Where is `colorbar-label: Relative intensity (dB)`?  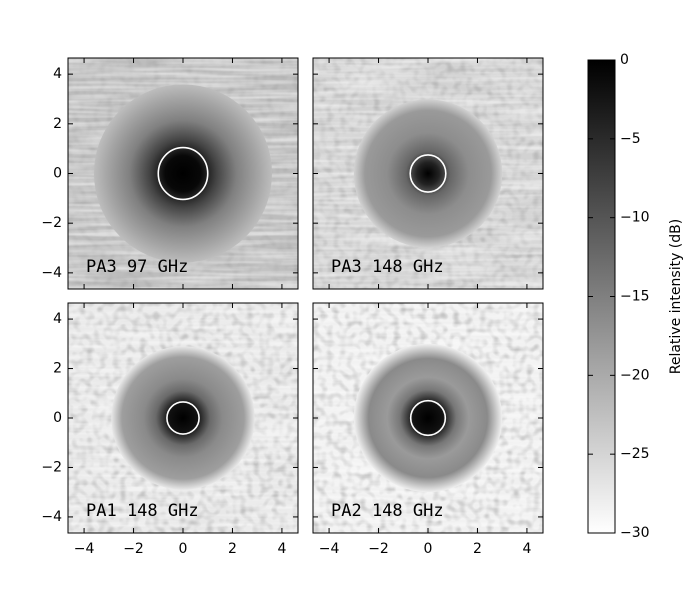
colorbar-label: Relative intensity (dB) is located at coordinates (676, 296).